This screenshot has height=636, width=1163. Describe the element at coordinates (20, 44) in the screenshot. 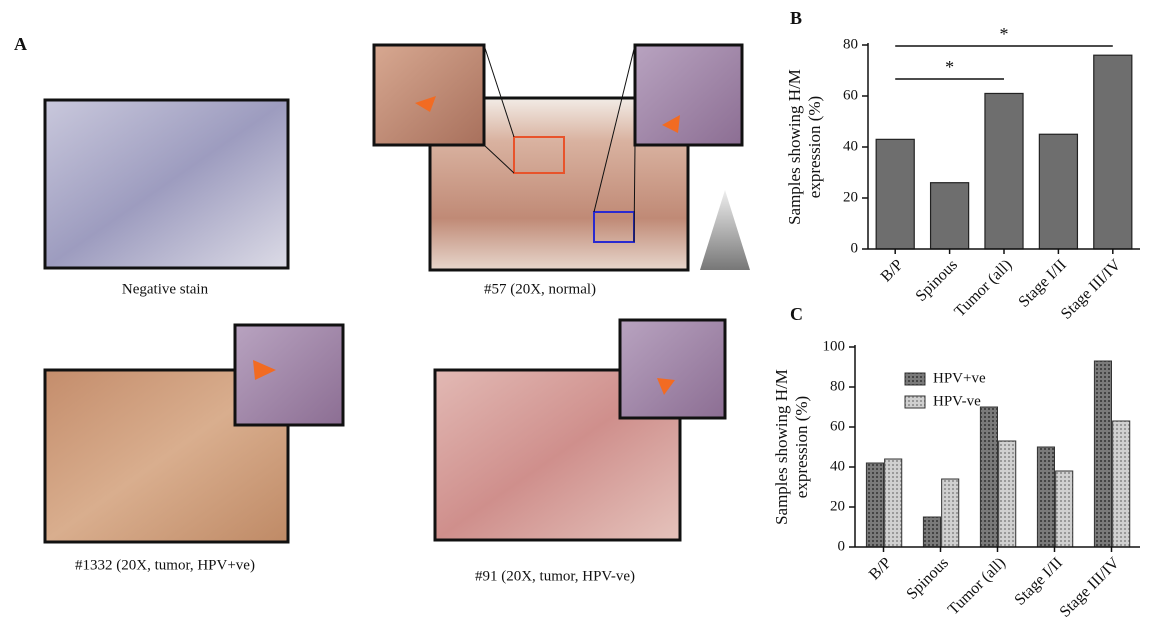

I see `panel-label: A` at that location.